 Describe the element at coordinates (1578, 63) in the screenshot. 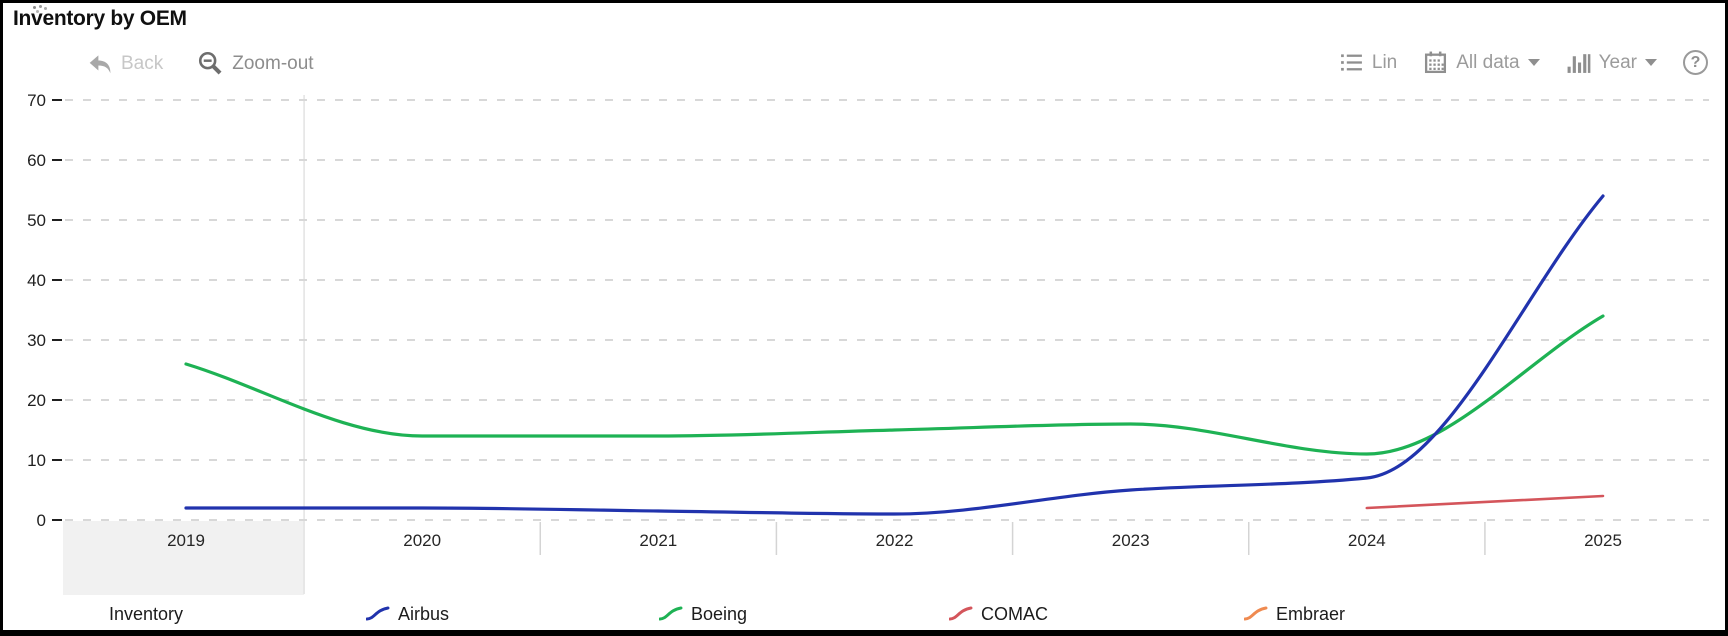

I see `bar-chart-icon` at that location.